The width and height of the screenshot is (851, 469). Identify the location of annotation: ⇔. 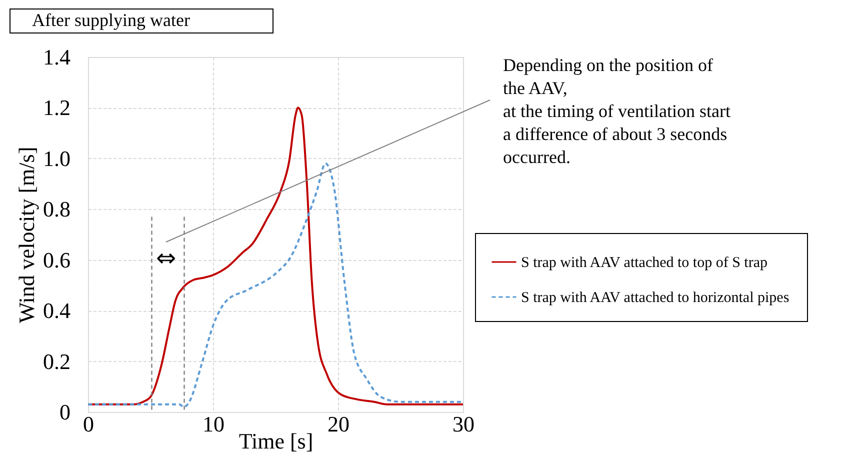
(166, 258).